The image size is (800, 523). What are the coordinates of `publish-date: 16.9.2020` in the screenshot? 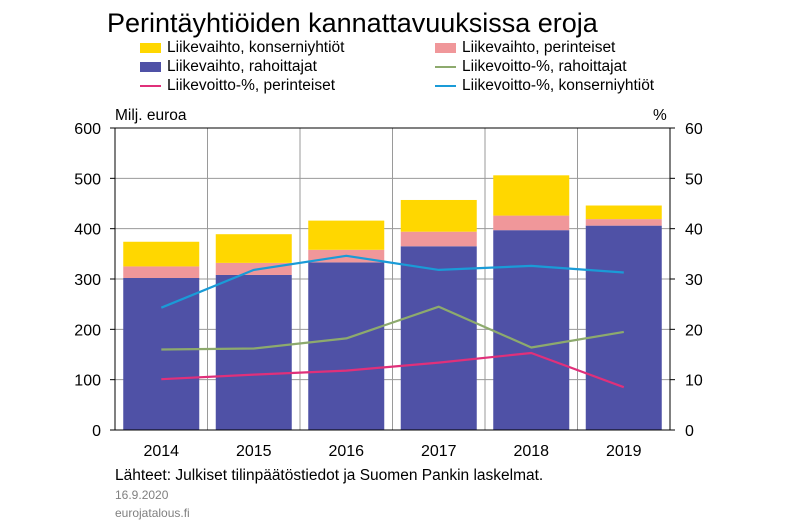 It's located at (142, 495).